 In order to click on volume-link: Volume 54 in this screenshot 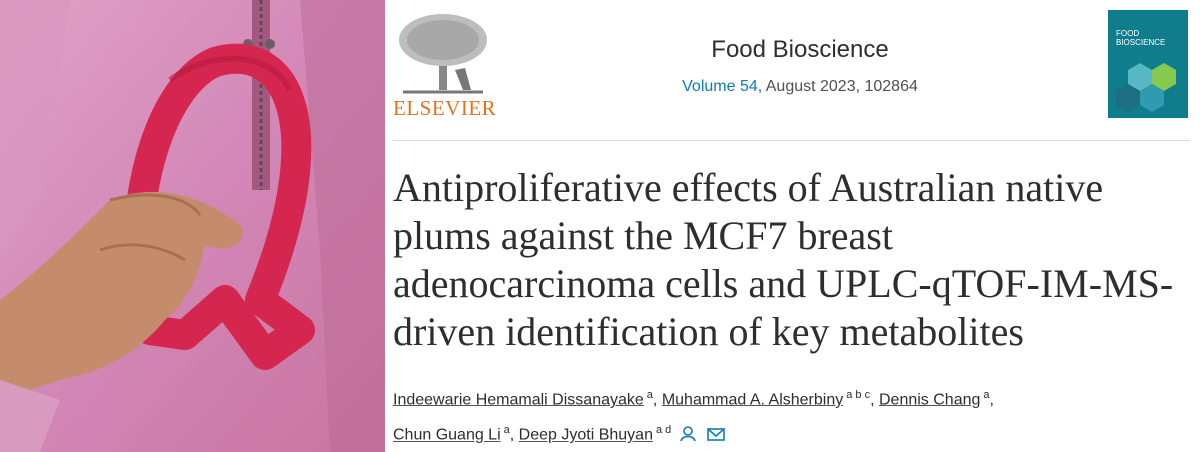, I will do `click(720, 86)`.